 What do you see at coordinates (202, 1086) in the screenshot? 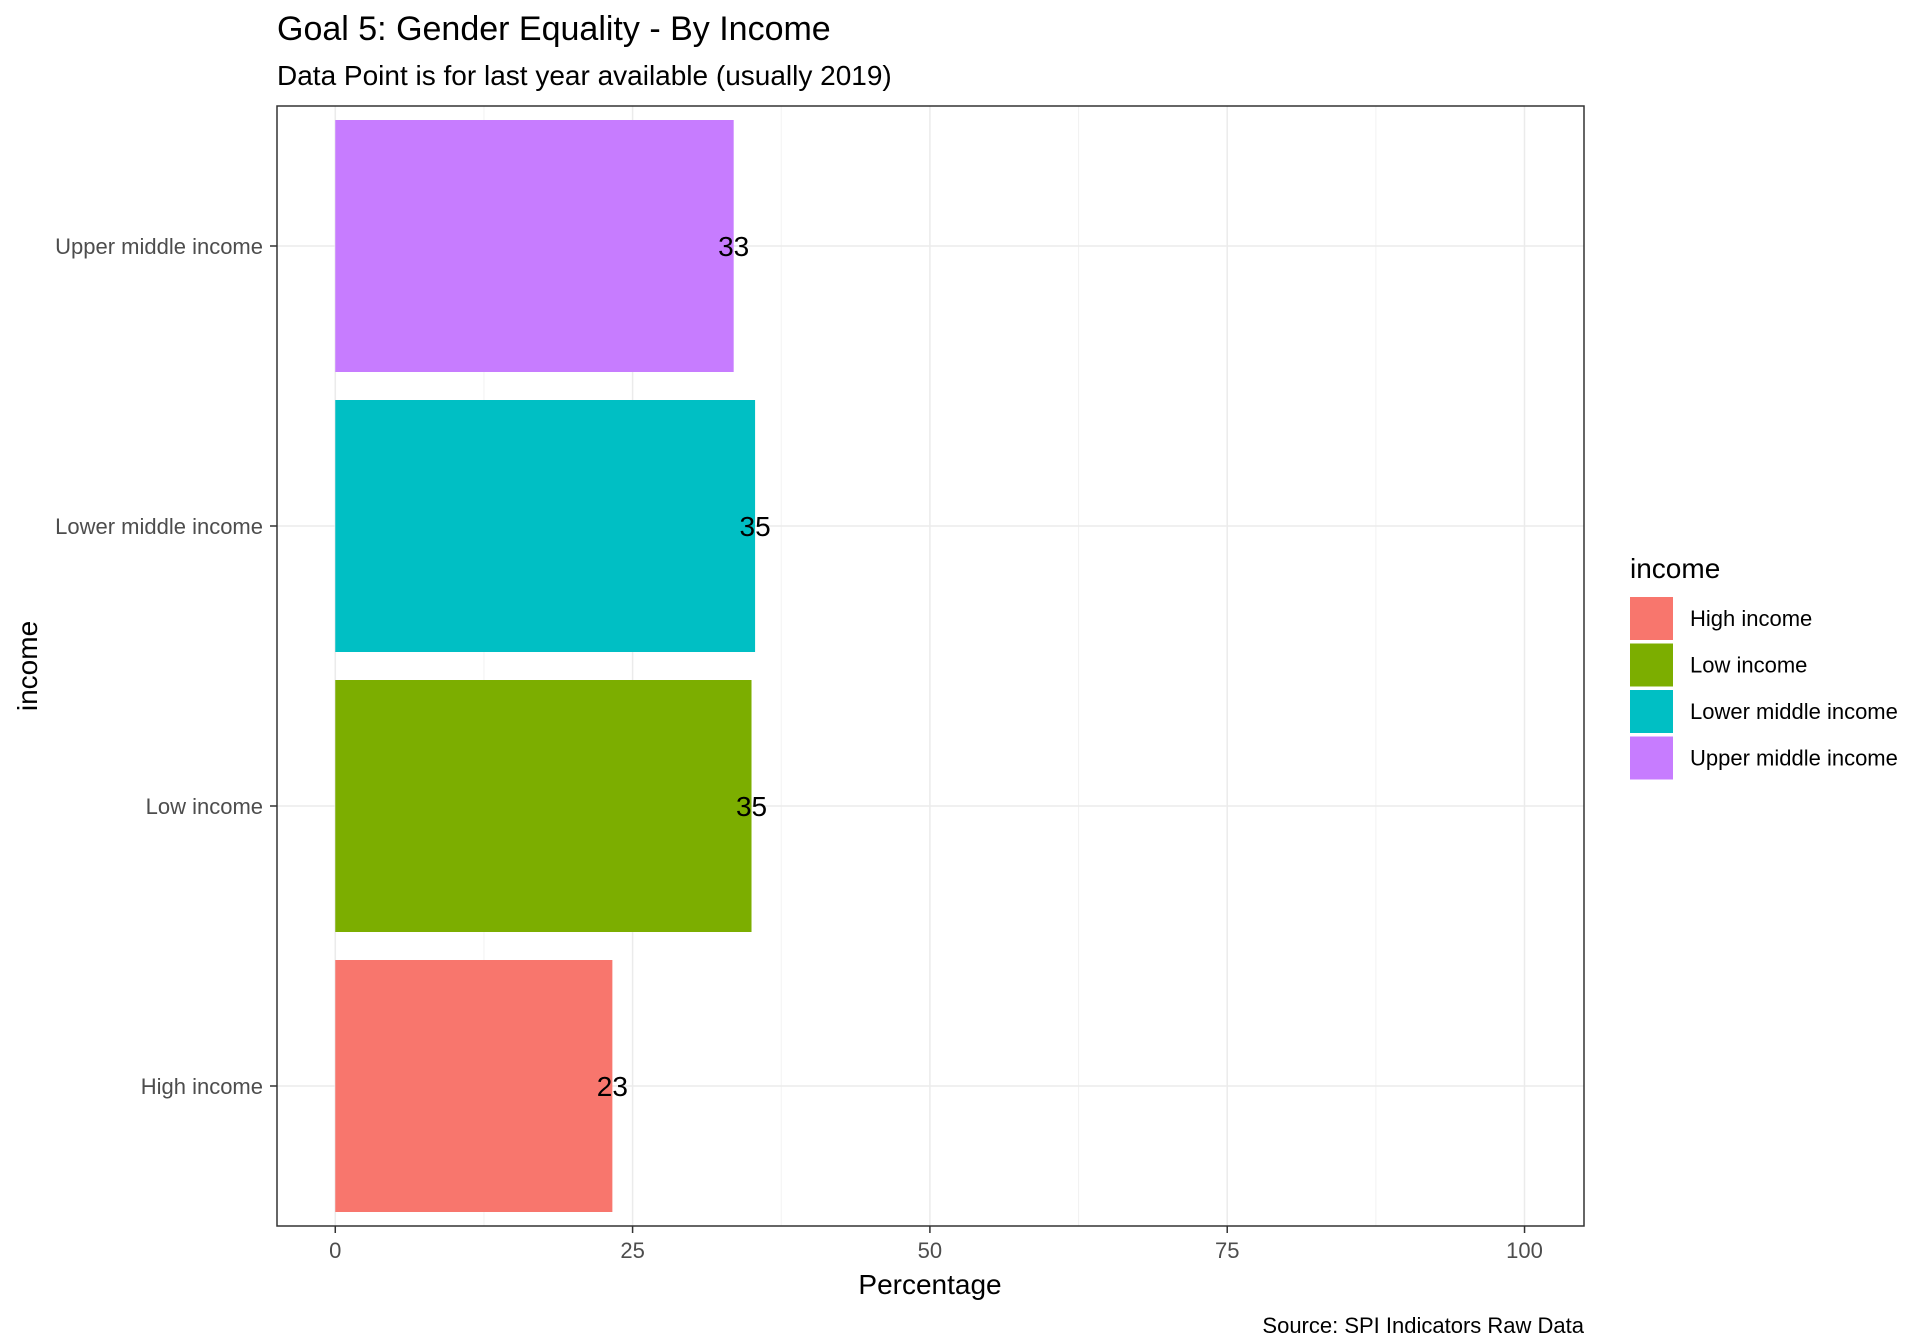
I see `y-tick-label: High income` at bounding box center [202, 1086].